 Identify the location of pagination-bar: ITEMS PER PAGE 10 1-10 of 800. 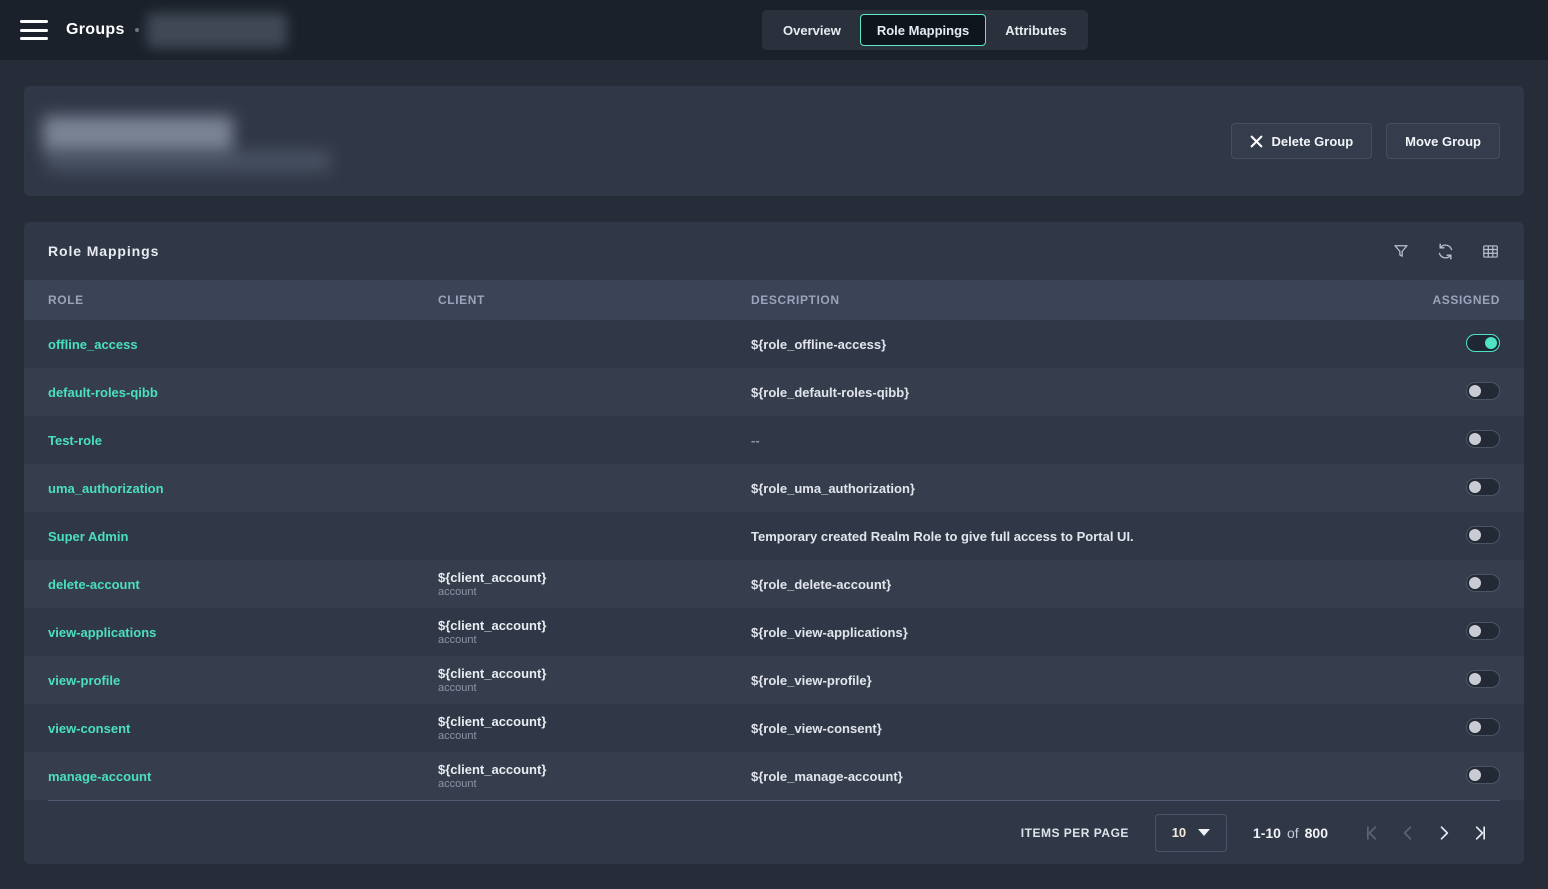
(774, 832).